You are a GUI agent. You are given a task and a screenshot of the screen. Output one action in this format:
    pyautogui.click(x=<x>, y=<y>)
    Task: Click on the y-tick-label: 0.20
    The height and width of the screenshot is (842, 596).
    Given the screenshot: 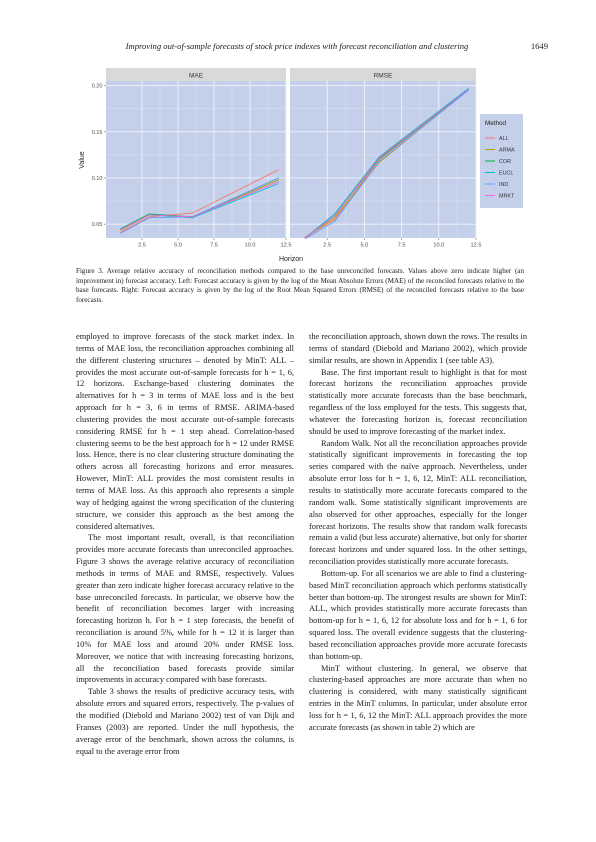 What is the action you would take?
    pyautogui.click(x=97, y=87)
    